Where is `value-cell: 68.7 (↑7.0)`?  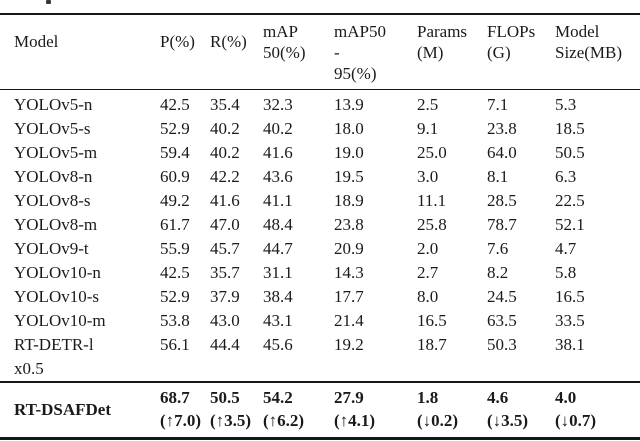
value-cell: 68.7 (↑7.0) is located at coordinates (185, 410).